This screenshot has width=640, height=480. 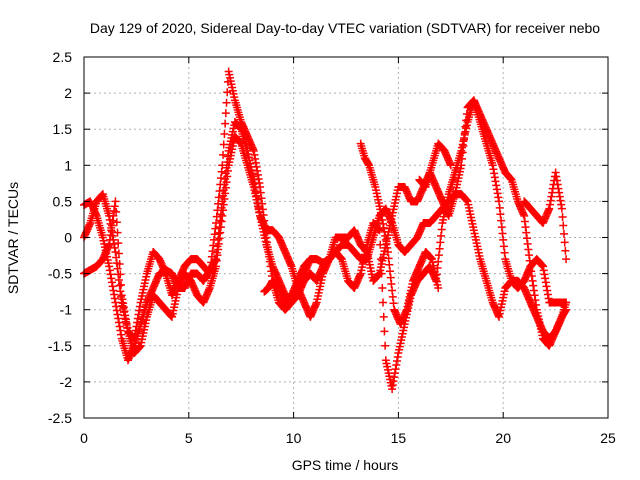 What do you see at coordinates (66, 382) in the screenshot?
I see `y-tick-label: -2` at bounding box center [66, 382].